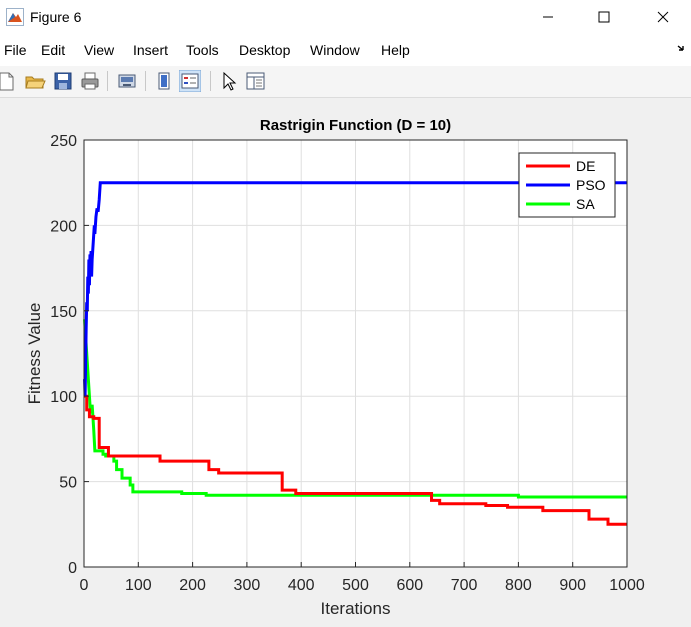 The image size is (691, 627). Describe the element at coordinates (572, 585) in the screenshot. I see `x-tick-label: 900` at that location.